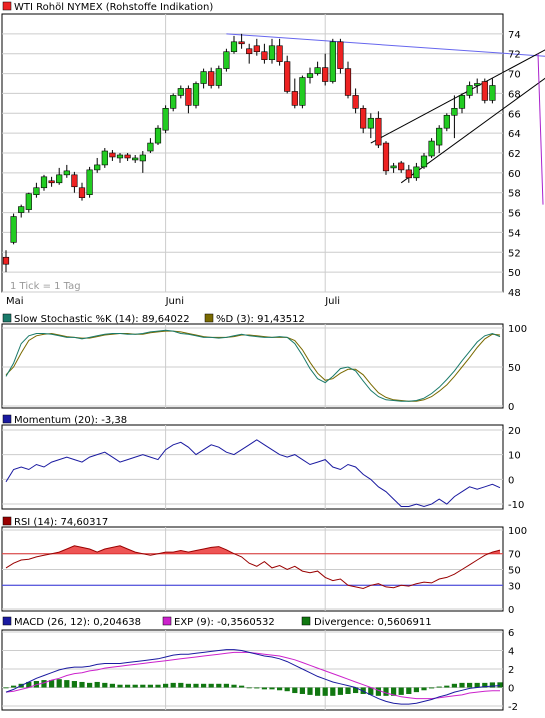  What do you see at coordinates (514, 293) in the screenshot?
I see `y-tick-label: 48` at bounding box center [514, 293].